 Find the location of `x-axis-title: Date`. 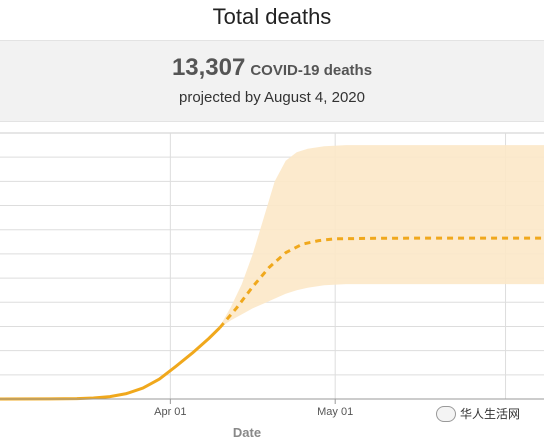

x-axis-title: Date is located at coordinates (247, 432).